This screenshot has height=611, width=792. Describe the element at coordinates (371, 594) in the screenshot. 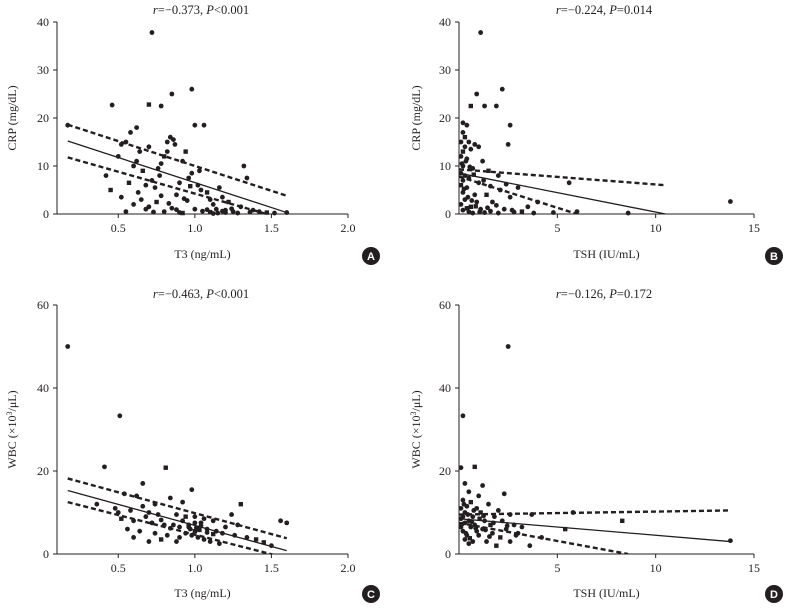

I see `panel-badge: C` at that location.